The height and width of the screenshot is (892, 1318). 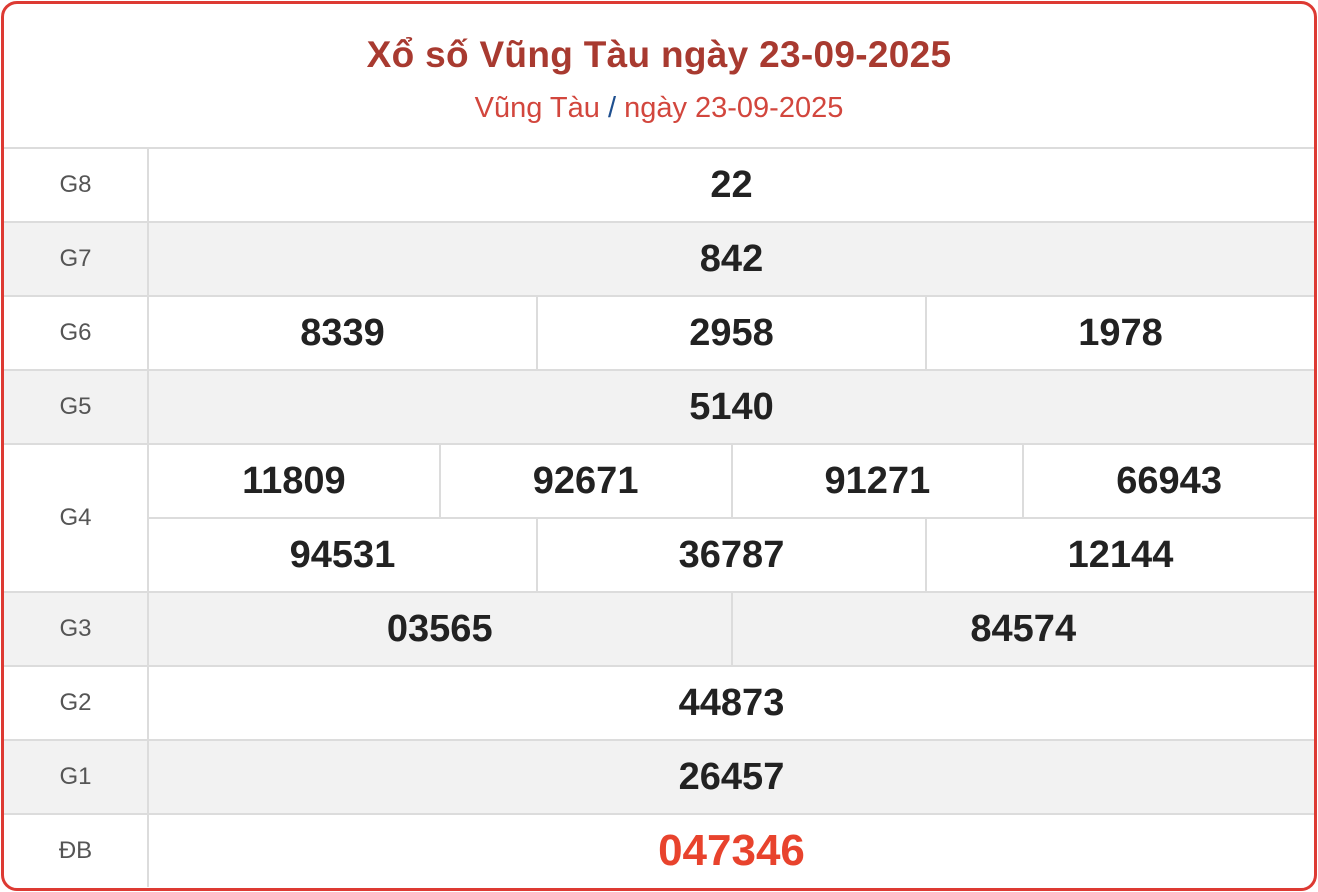 I want to click on prize-label: G5, so click(x=76, y=407).